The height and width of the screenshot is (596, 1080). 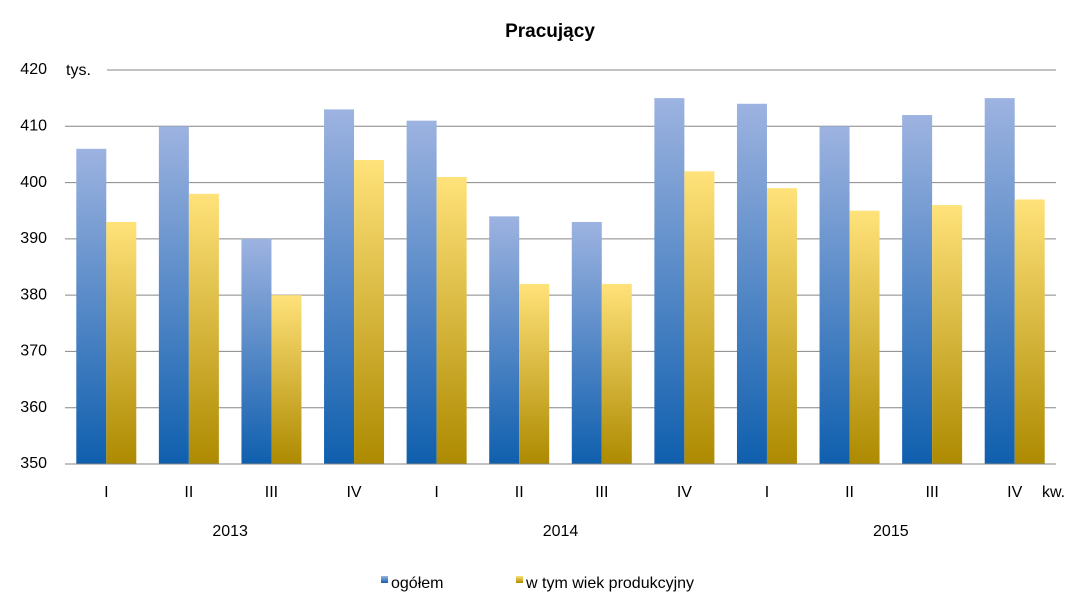 What do you see at coordinates (550, 31) in the screenshot?
I see `chart-title: Pracujący` at bounding box center [550, 31].